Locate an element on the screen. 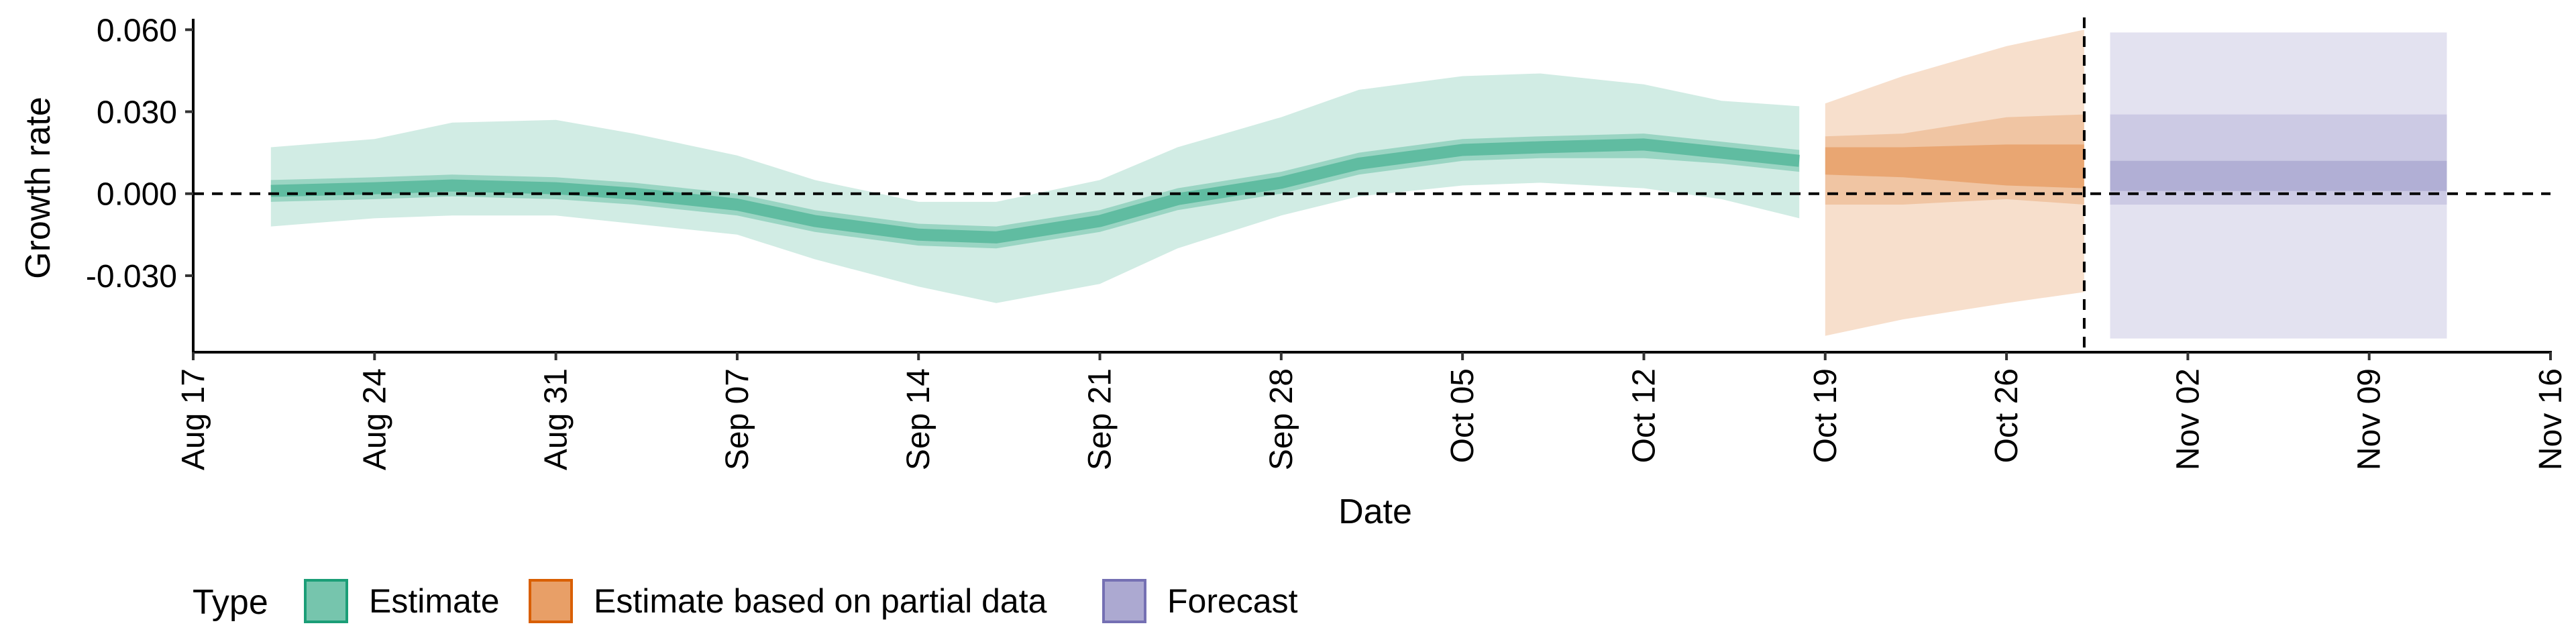 The image size is (2576, 644). legend-key-estimate is located at coordinates (326, 601).